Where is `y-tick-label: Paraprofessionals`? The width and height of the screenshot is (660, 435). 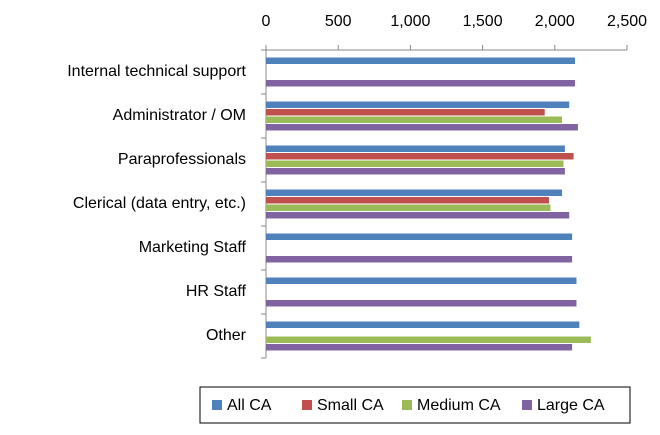 y-tick-label: Paraprofessionals is located at coordinates (182, 159).